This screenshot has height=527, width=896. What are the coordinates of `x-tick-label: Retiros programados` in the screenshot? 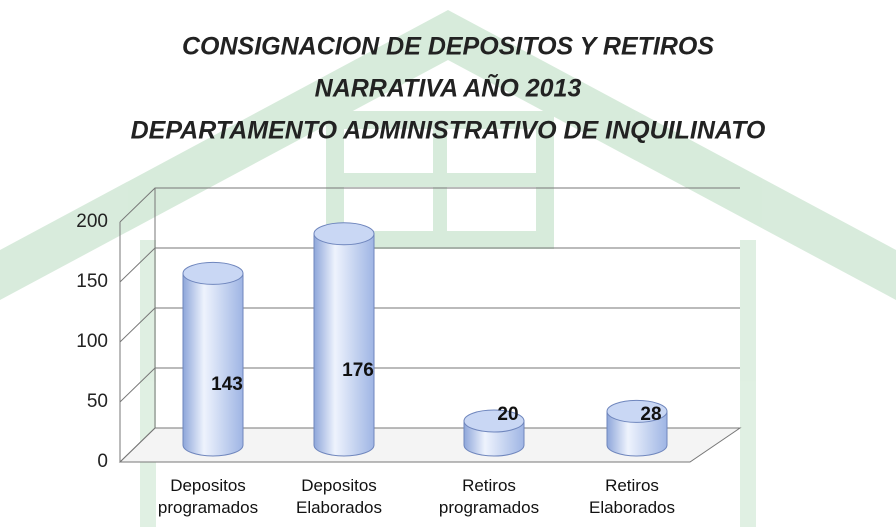 It's located at (489, 496).